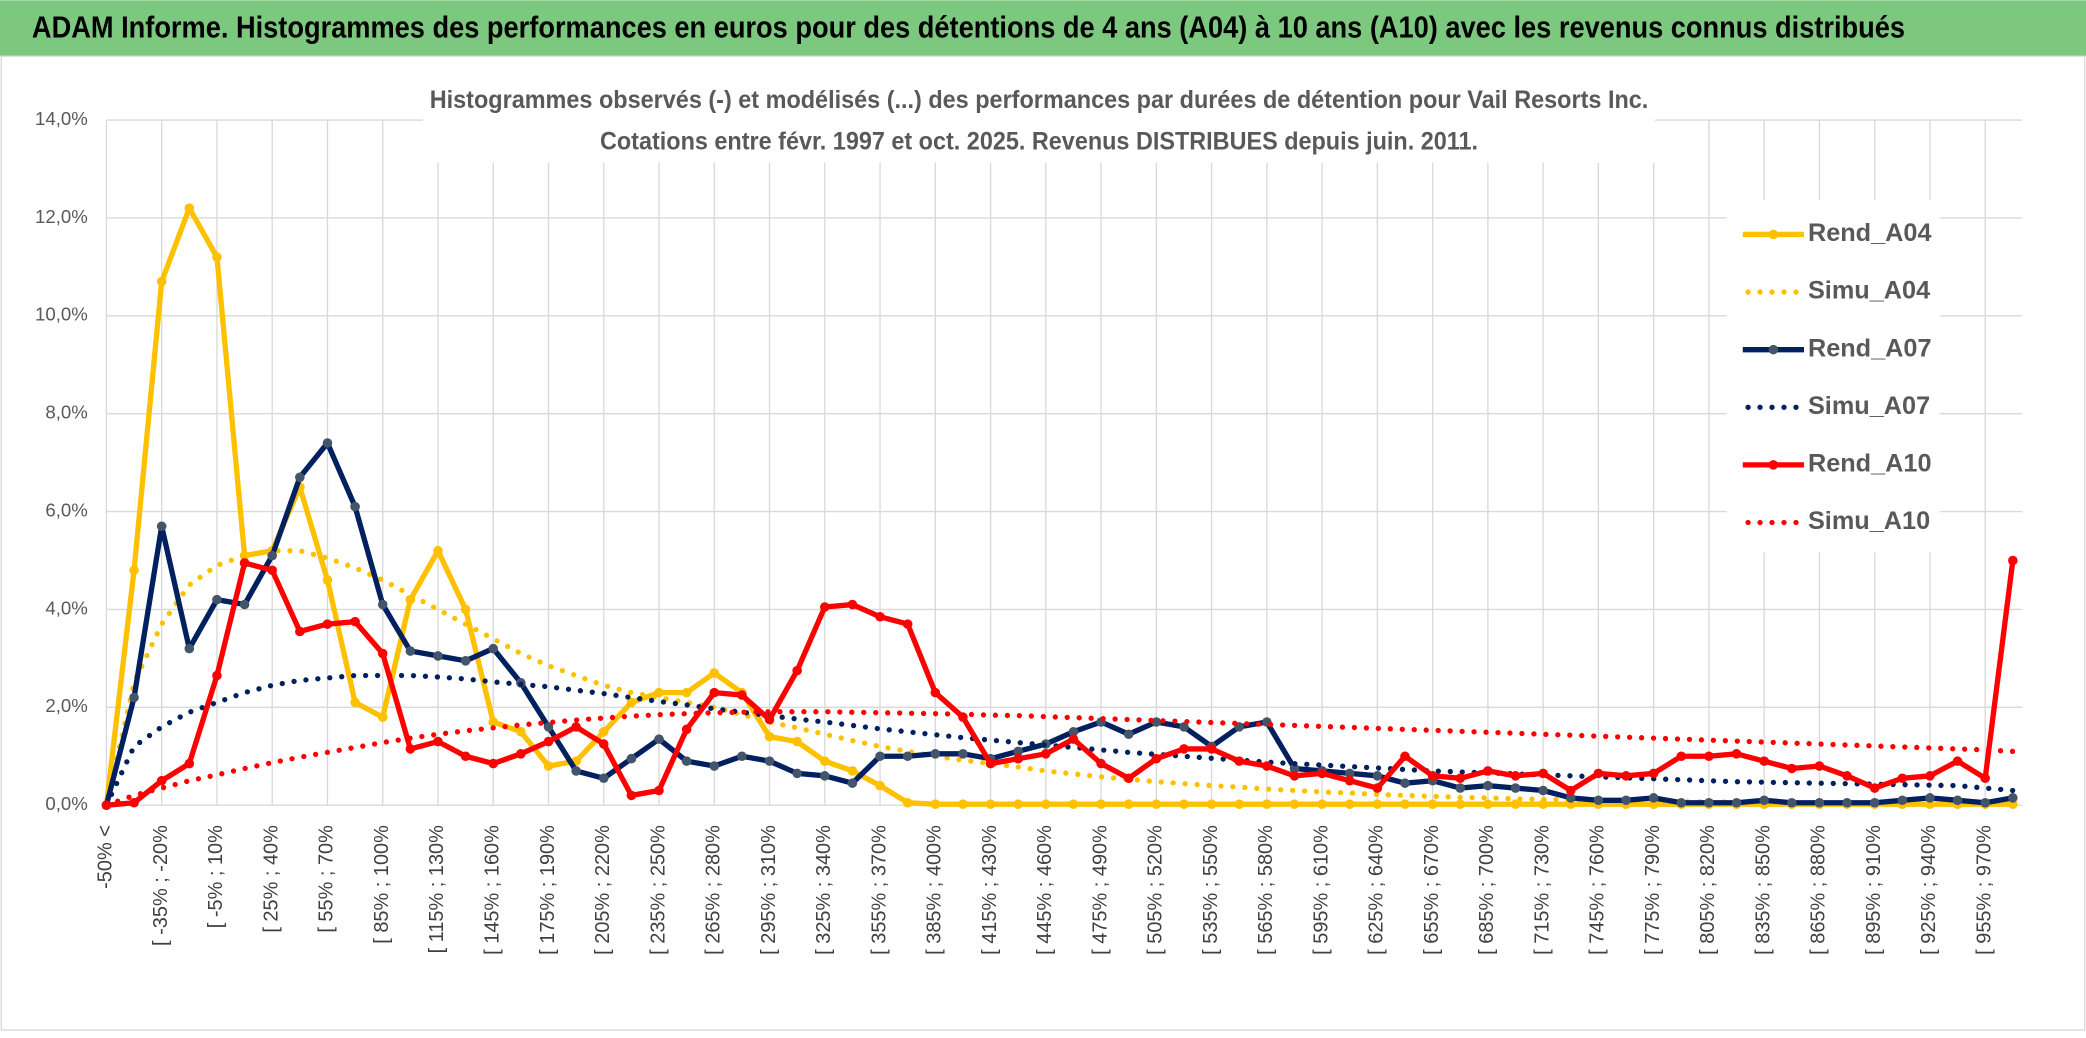 Image resolution: width=2086 pixels, height=1038 pixels. What do you see at coordinates (66, 607) in the screenshot?
I see `y-tick-label: 4,0%` at bounding box center [66, 607].